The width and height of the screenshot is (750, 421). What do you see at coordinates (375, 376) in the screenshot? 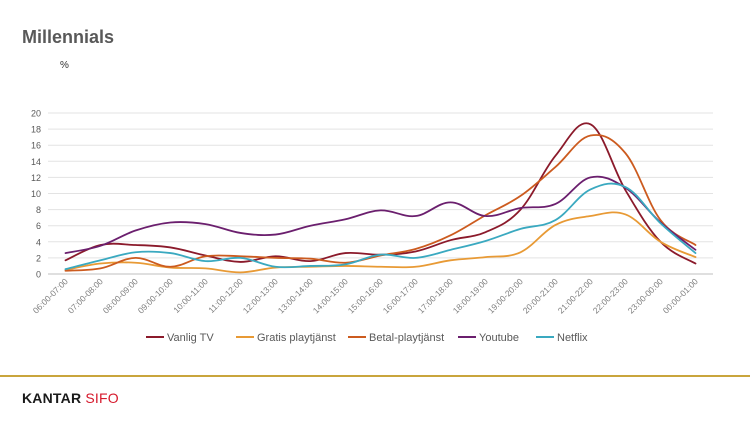
I see `footer-divider` at bounding box center [375, 376].